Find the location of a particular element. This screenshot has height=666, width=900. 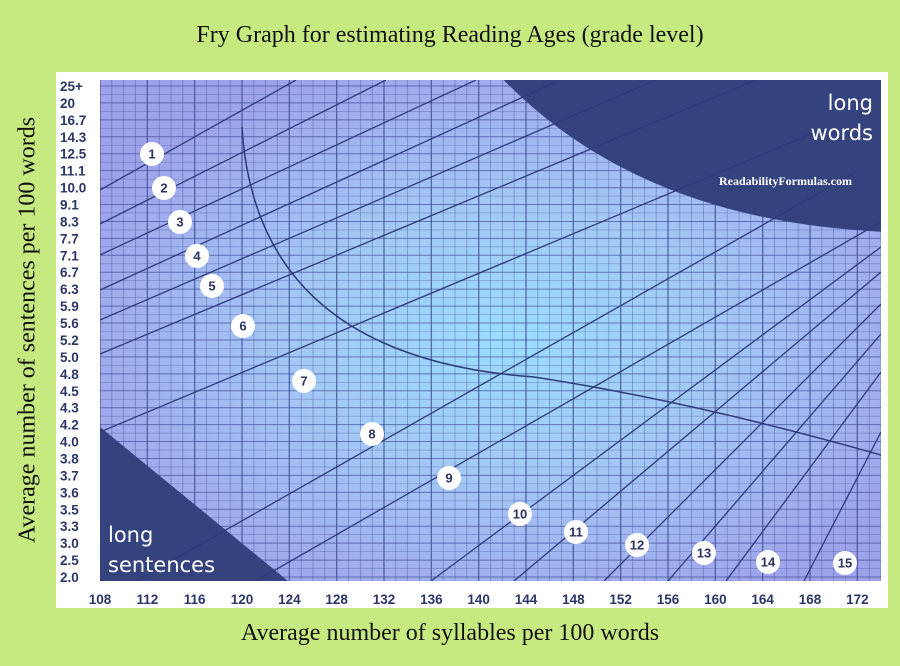

y-tick-label: 3.8 is located at coordinates (69, 458).